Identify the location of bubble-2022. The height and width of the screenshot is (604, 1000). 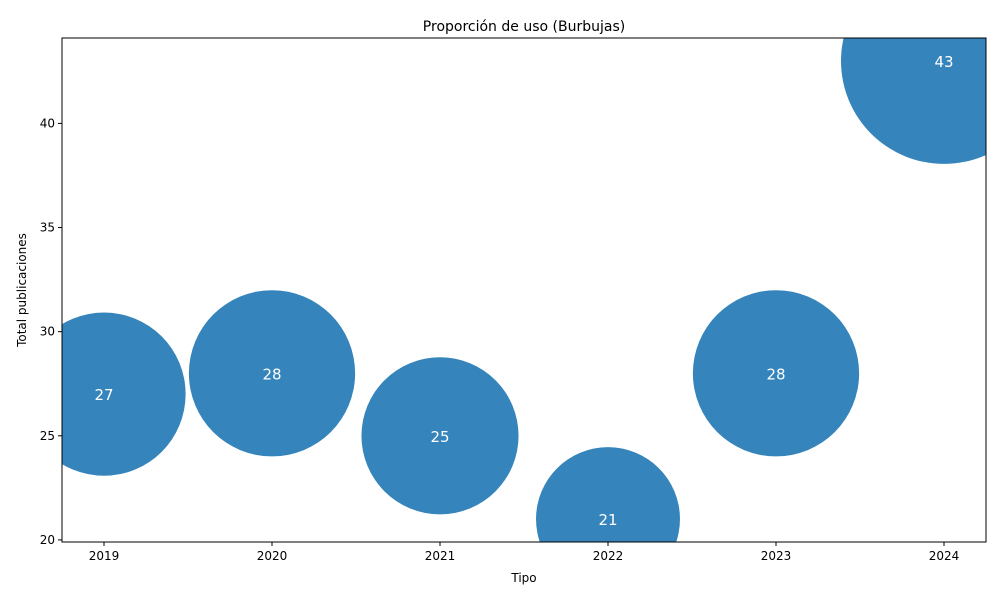
(608, 494).